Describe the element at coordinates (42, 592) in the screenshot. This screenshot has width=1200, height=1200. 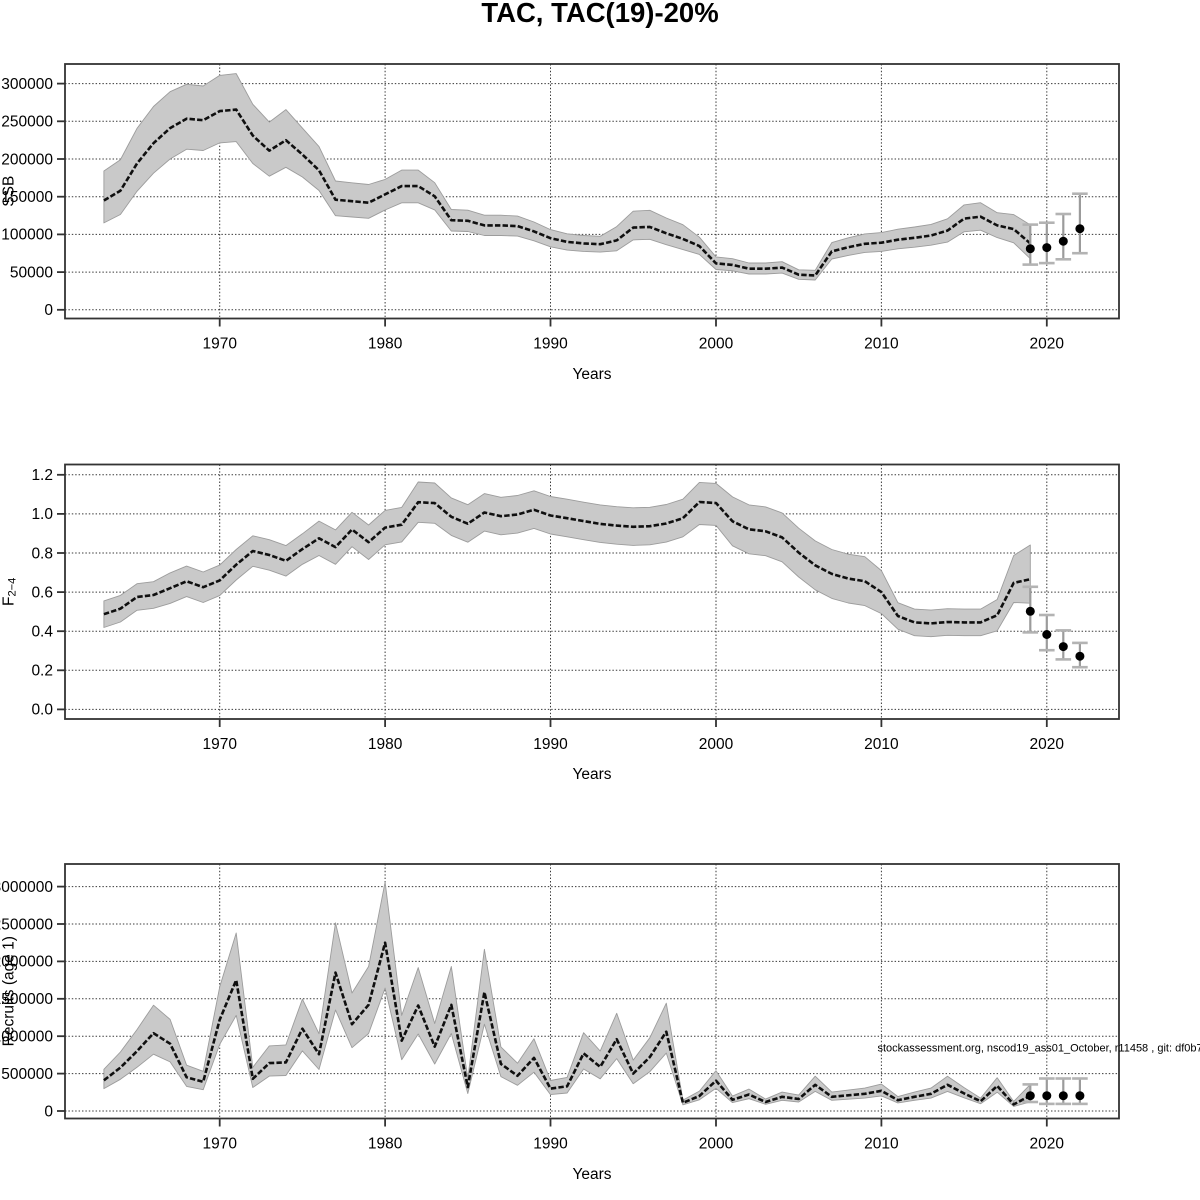
I see `svg-text: 0.6` at that location.